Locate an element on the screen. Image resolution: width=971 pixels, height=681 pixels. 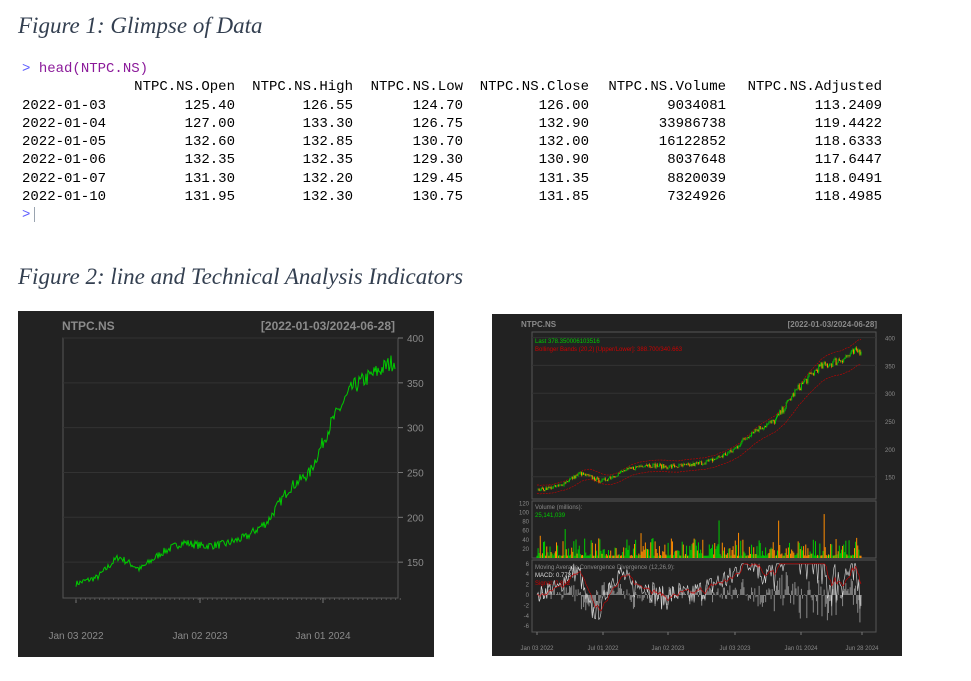
console-prompt: > is located at coordinates (26, 215).